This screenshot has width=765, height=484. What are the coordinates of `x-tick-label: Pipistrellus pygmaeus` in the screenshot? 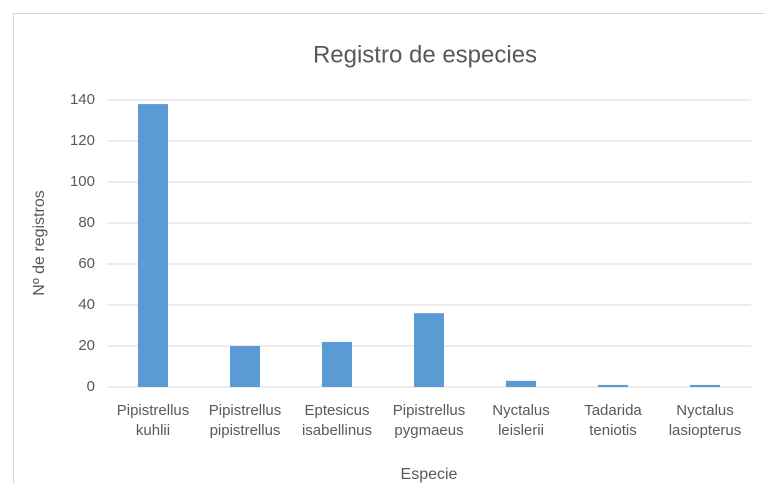 It's located at (429, 420).